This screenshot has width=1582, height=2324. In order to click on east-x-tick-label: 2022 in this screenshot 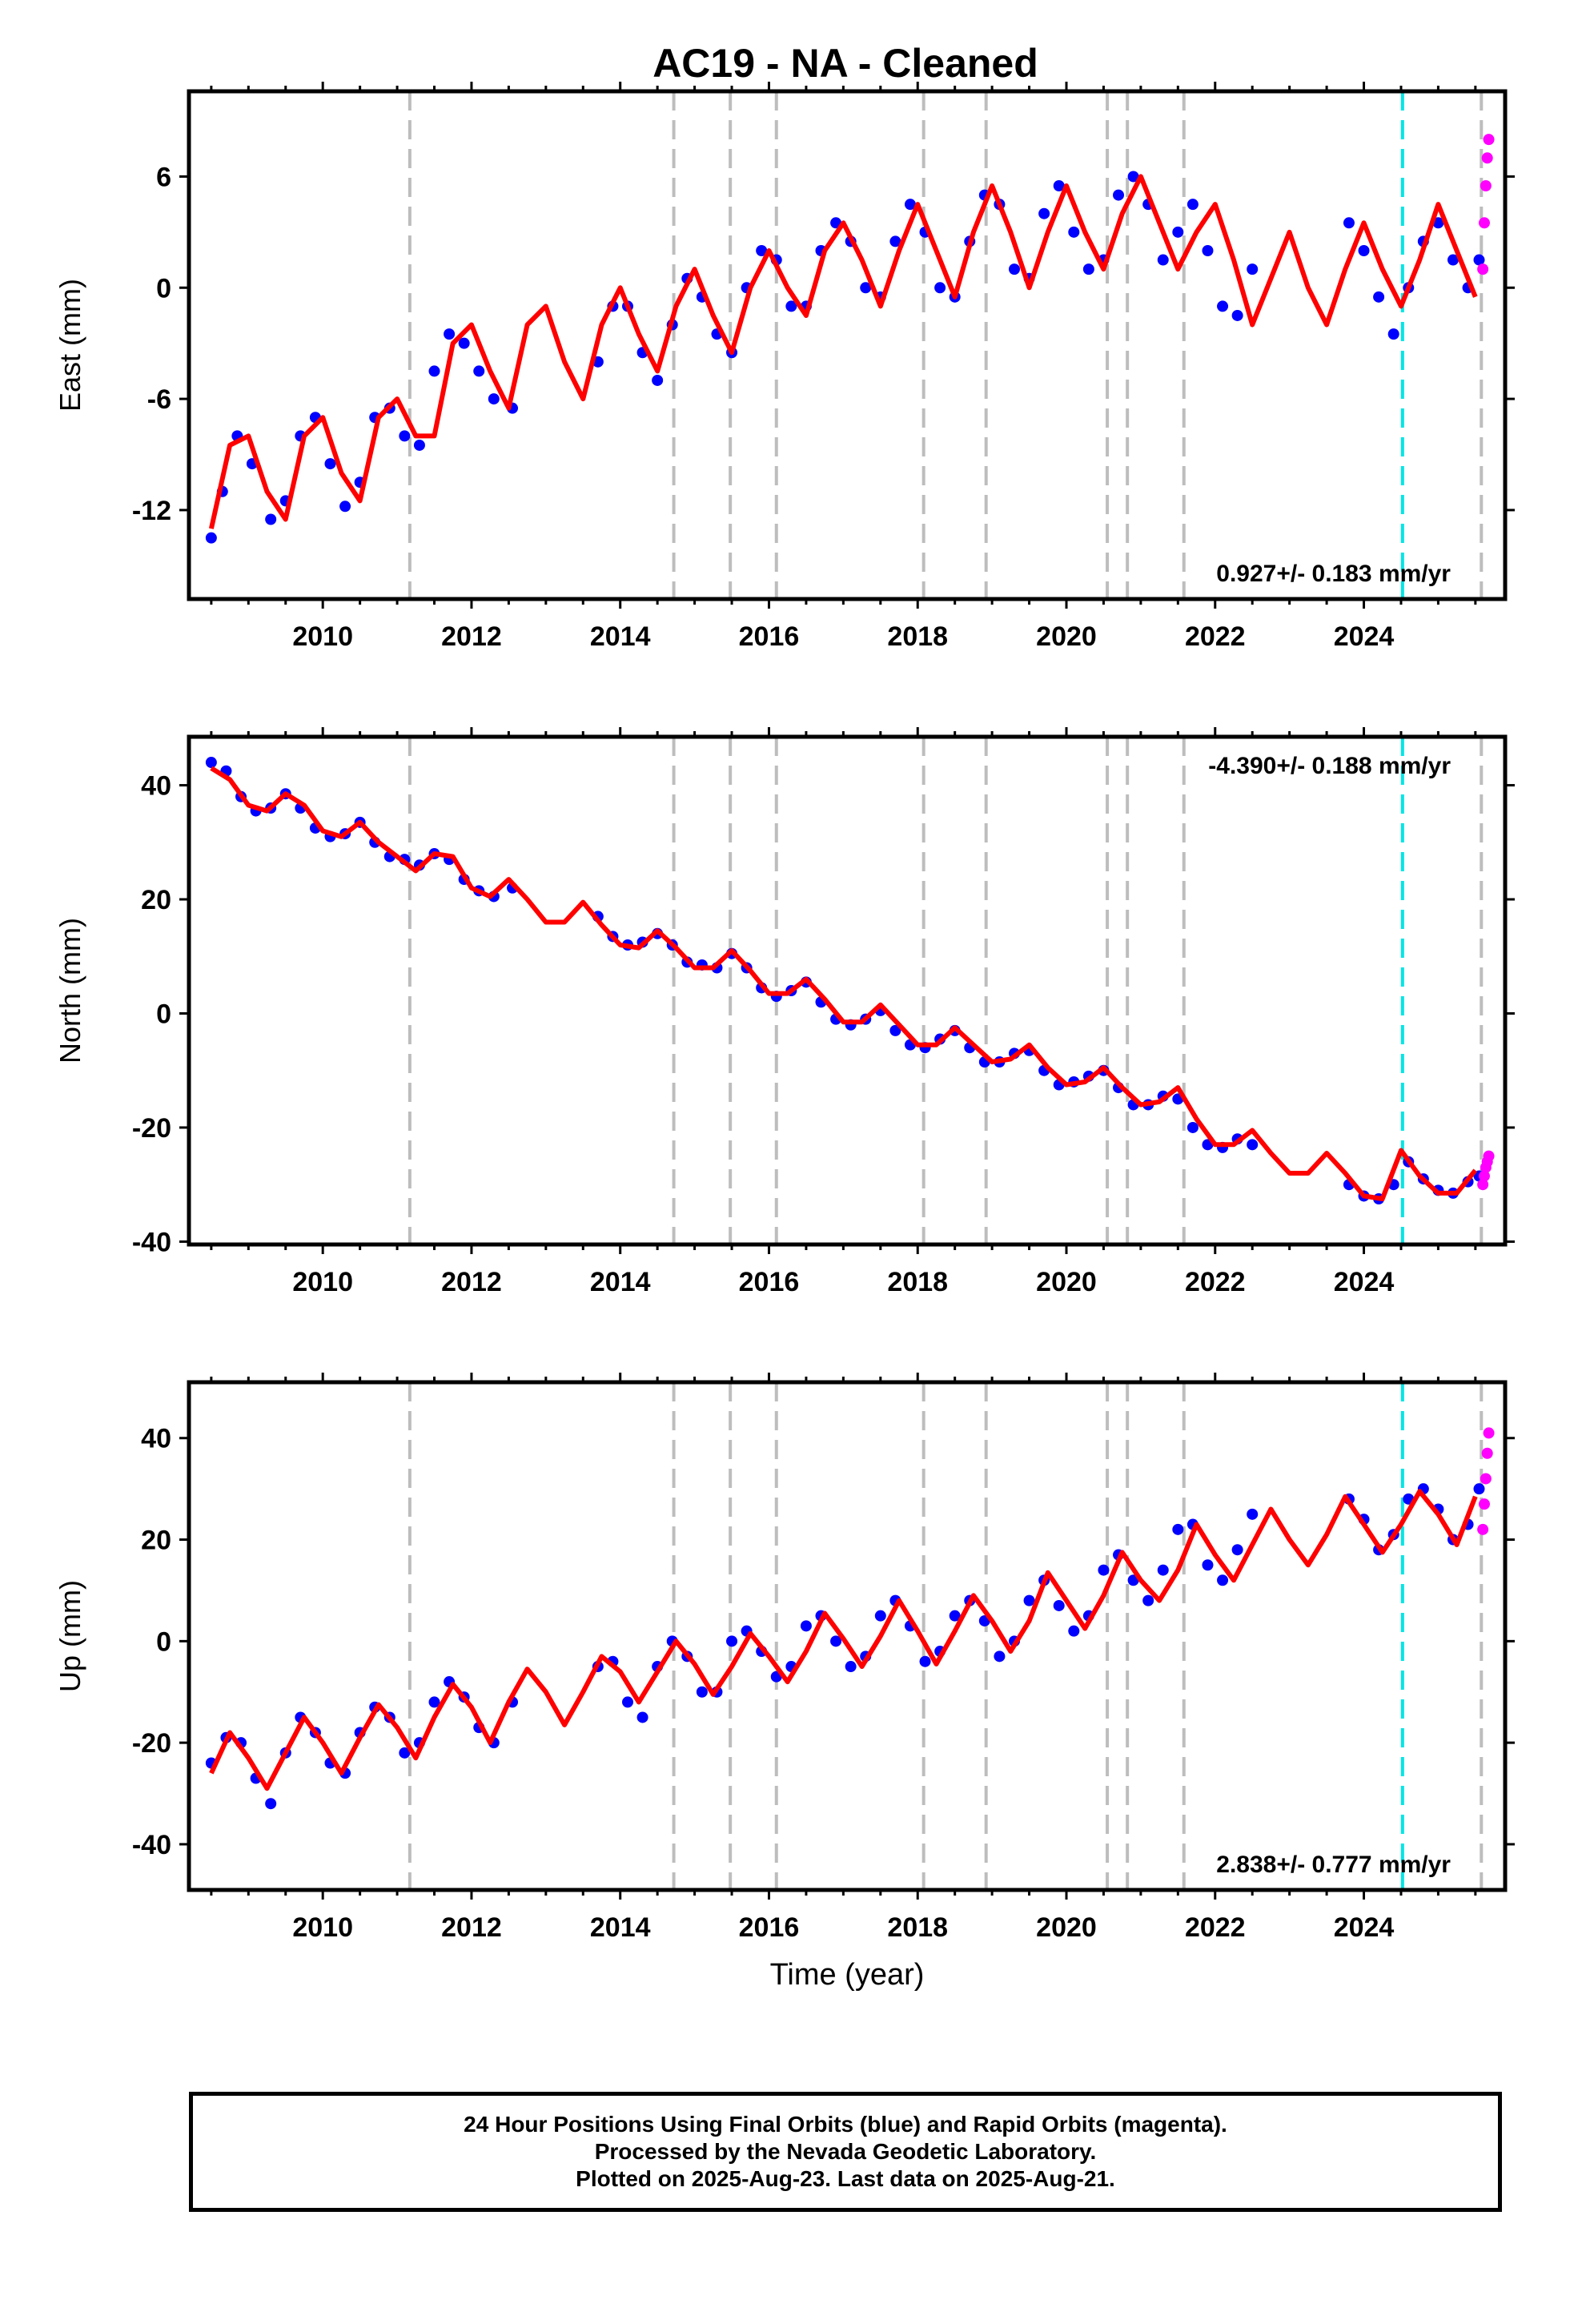, I will do `click(1216, 636)`.